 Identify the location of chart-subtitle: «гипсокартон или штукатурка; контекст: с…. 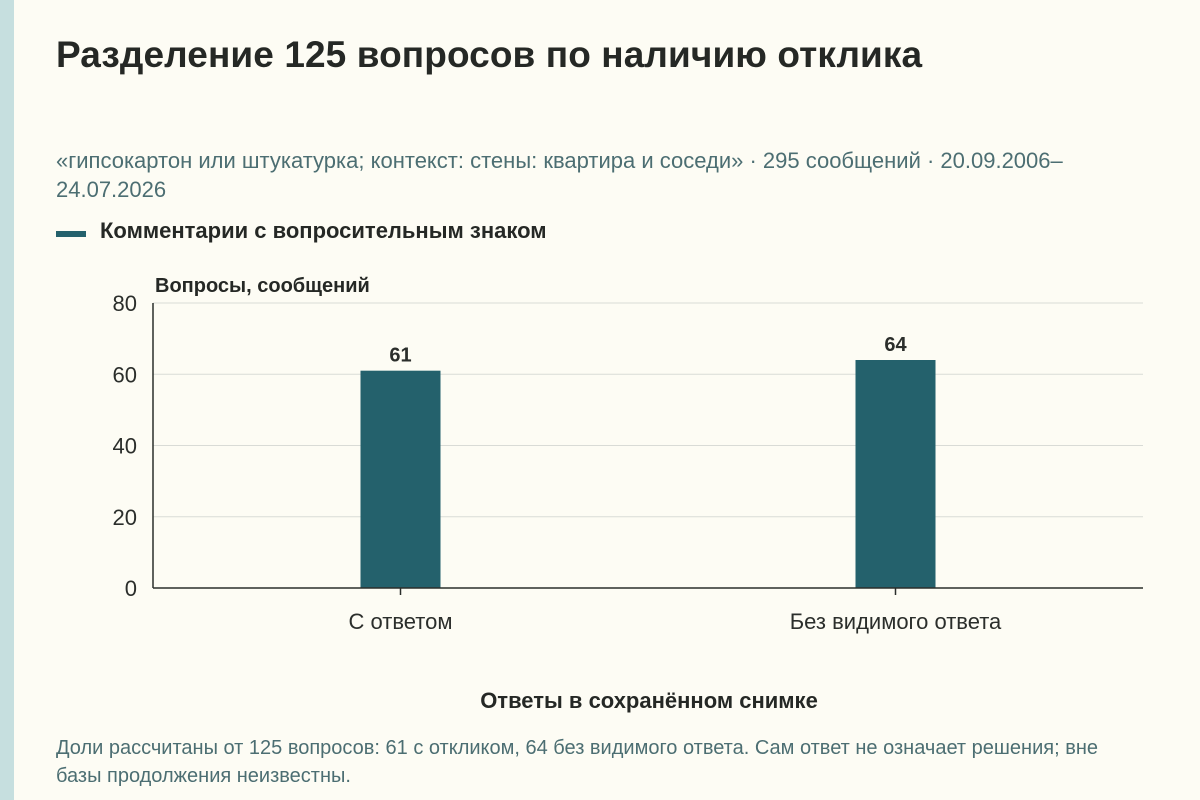
(559, 175).